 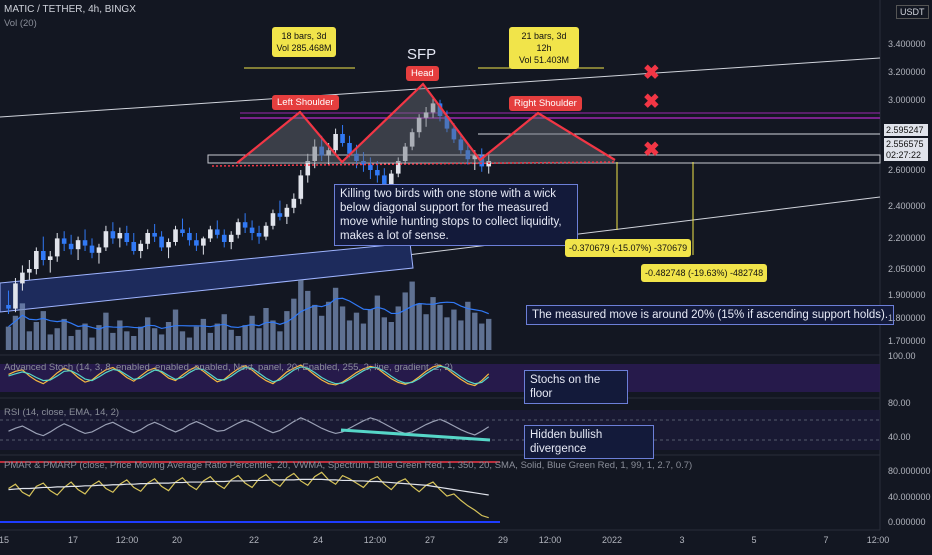 I want to click on time-tick: 7, so click(x=826, y=540).